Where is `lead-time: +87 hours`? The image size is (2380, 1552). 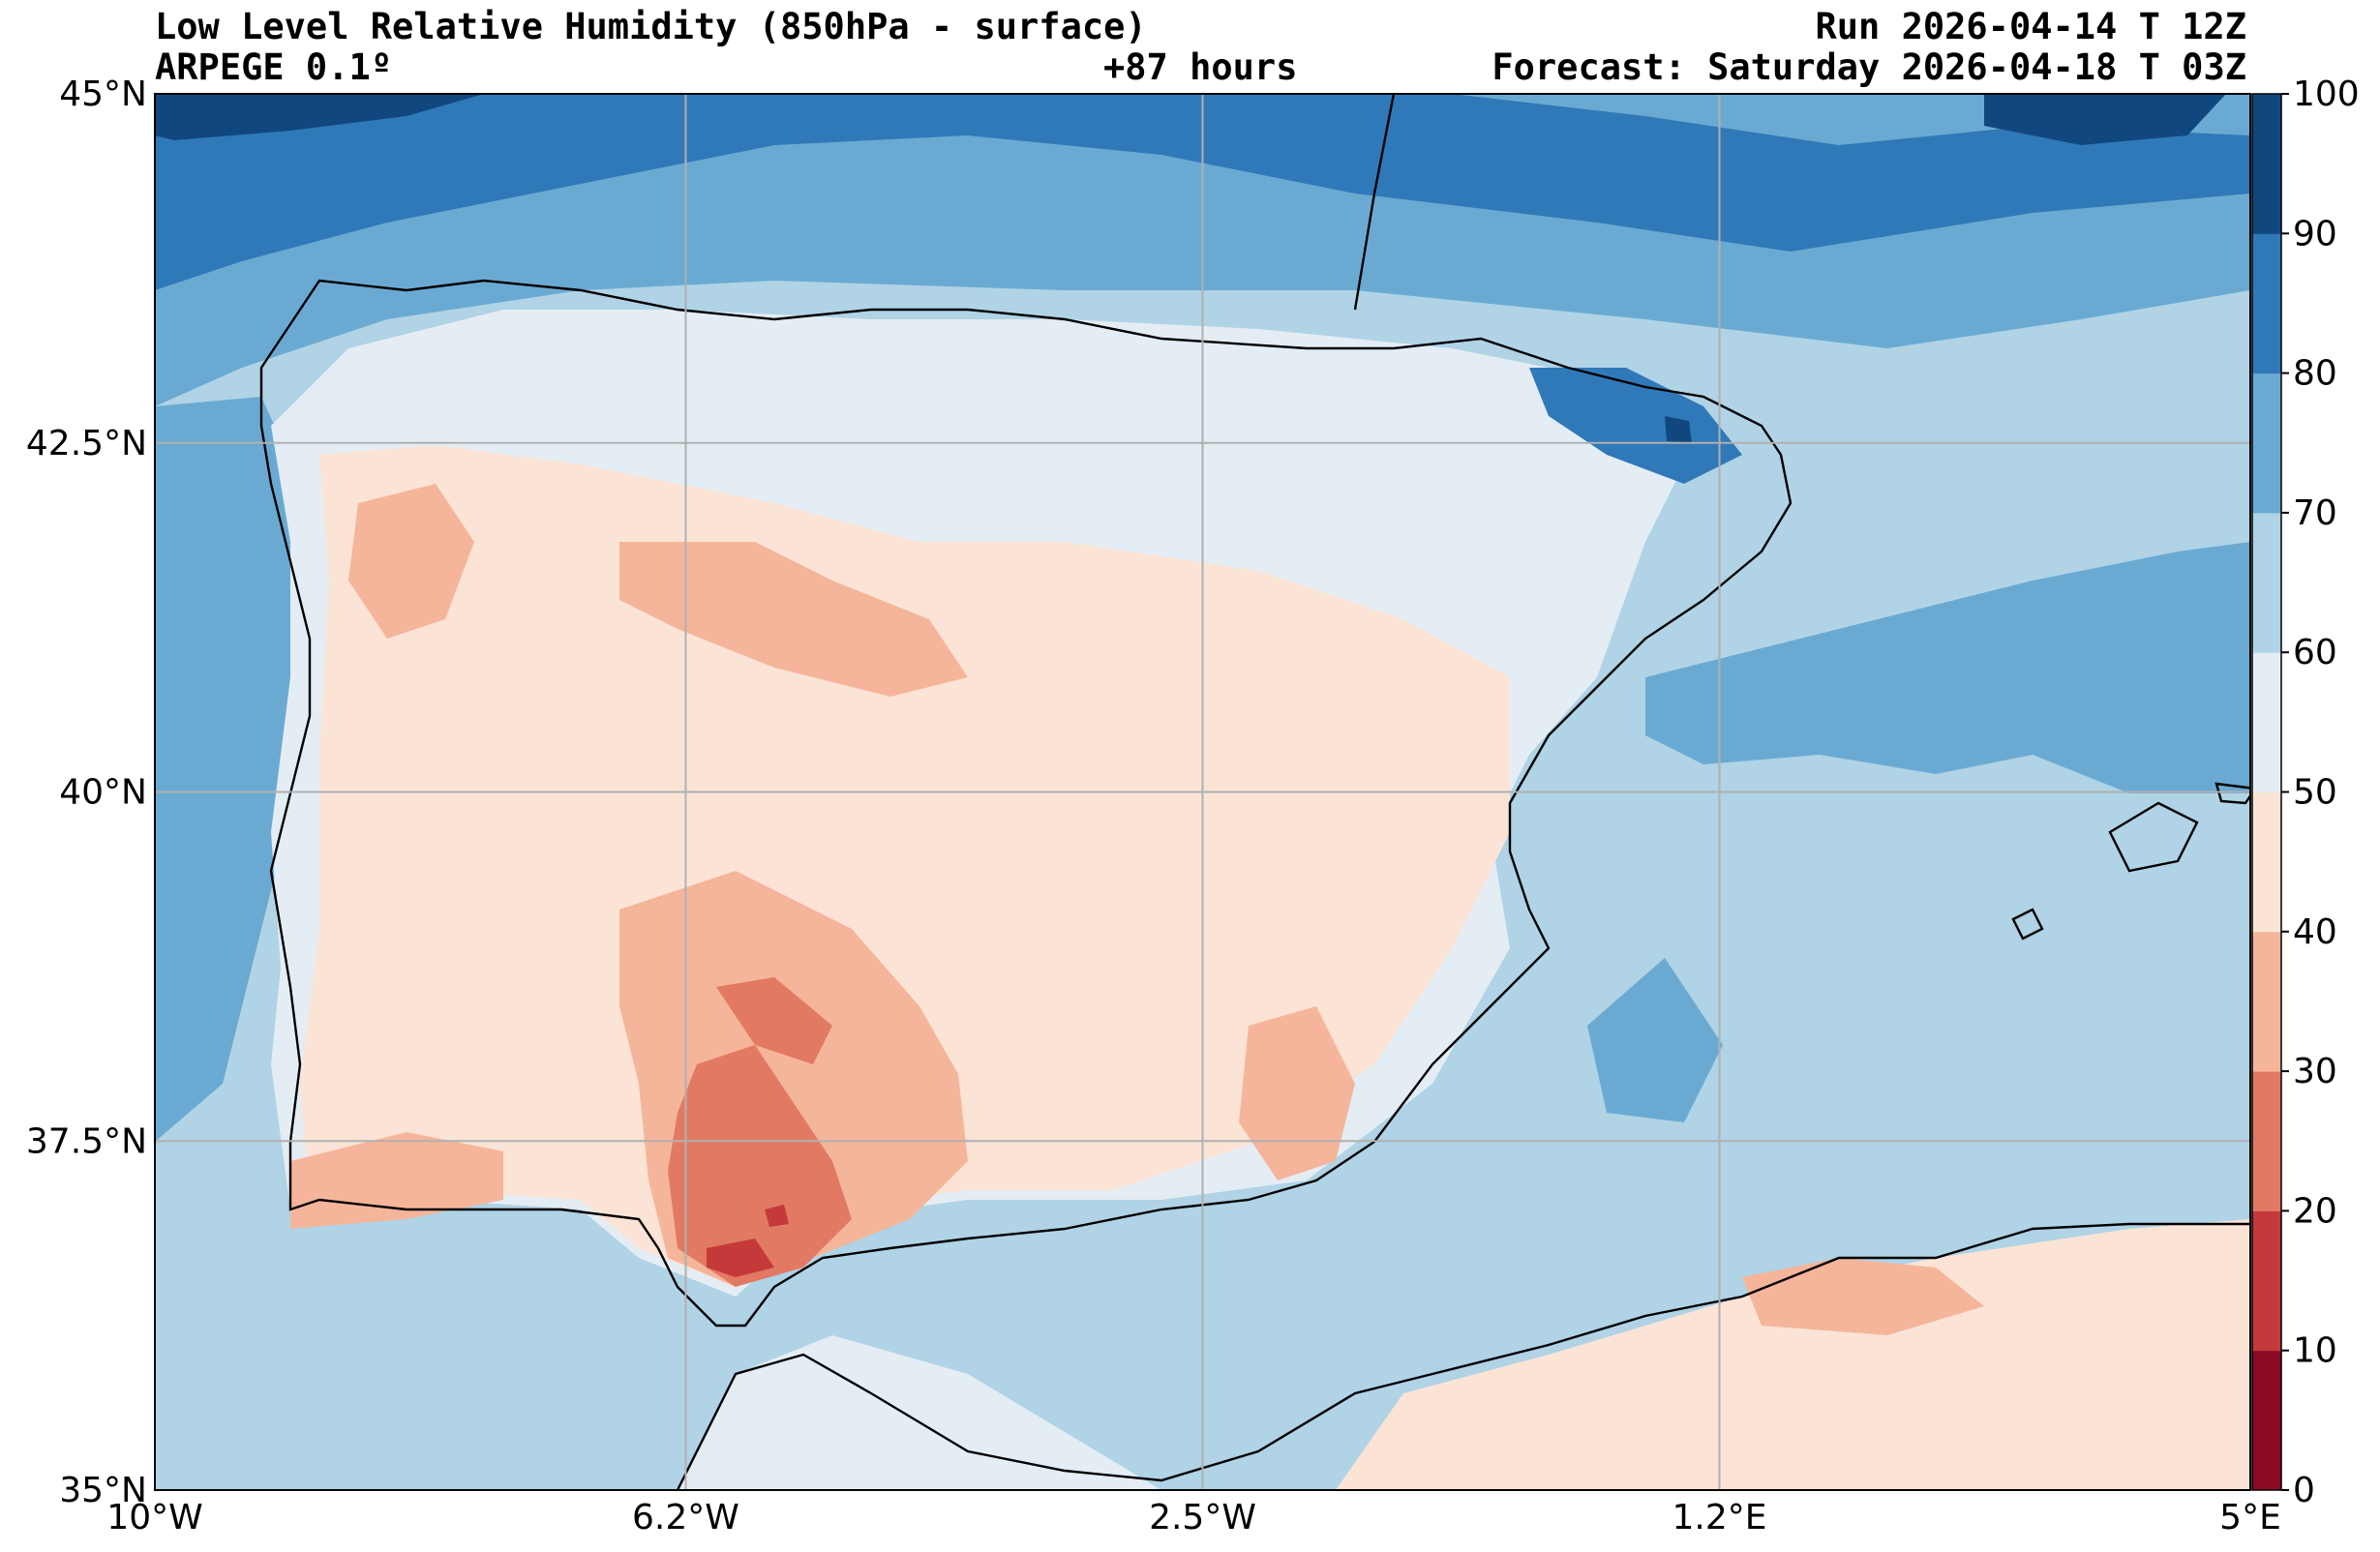 lead-time: +87 hours is located at coordinates (1200, 67).